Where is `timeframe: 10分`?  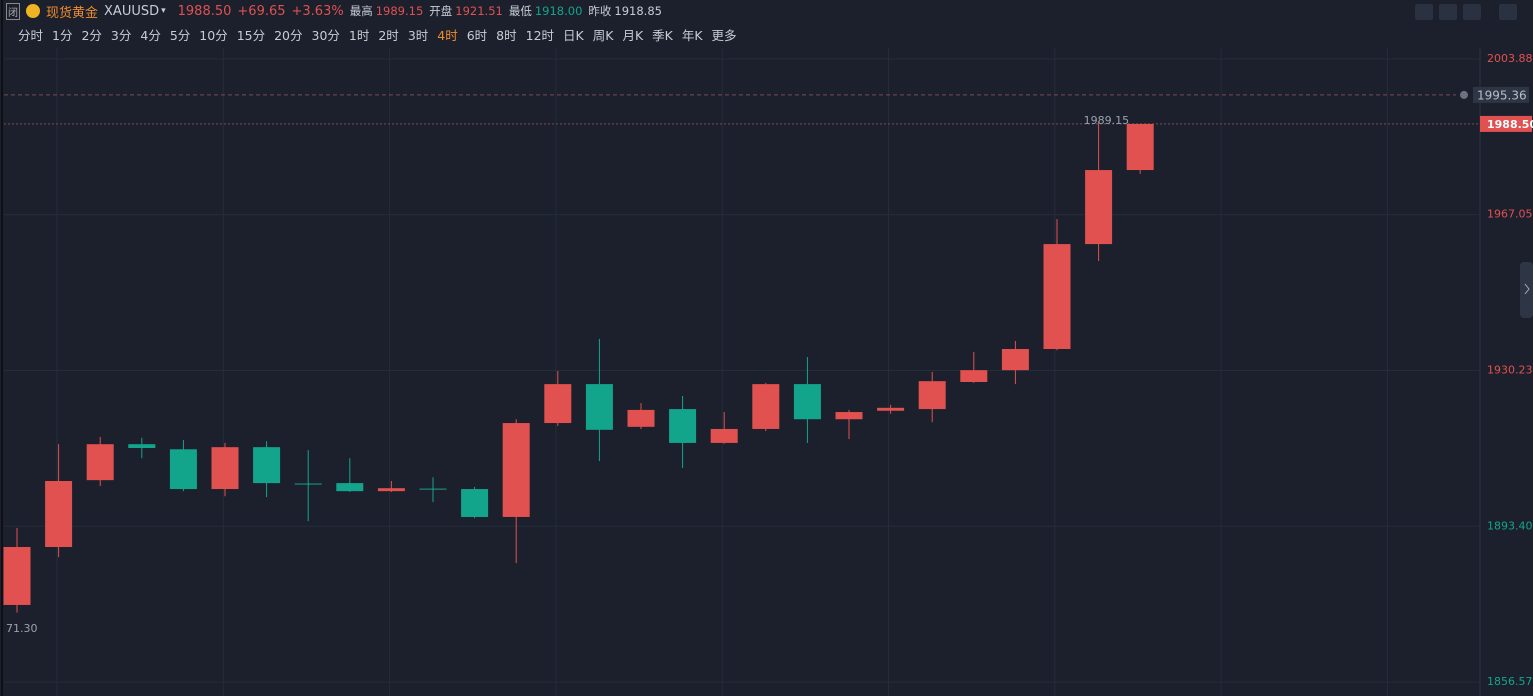 timeframe: 10分 is located at coordinates (213, 35).